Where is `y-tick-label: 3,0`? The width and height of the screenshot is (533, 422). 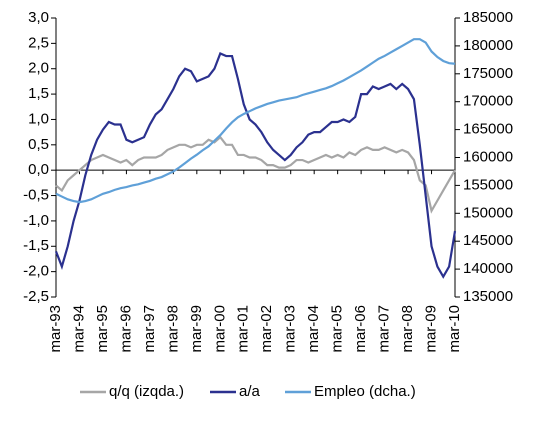 y-tick-label: 3,0 is located at coordinates (38, 17).